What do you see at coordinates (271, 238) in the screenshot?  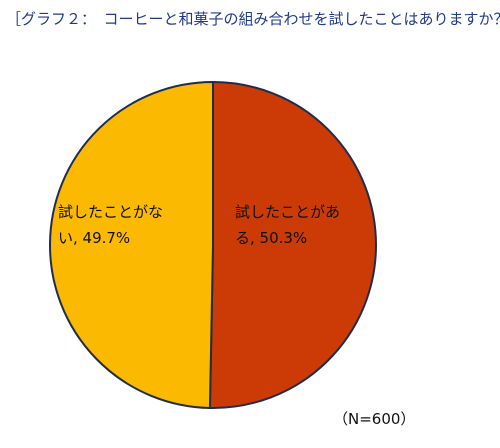 I see `slice-label-1-line-2: る, 50.3%` at bounding box center [271, 238].